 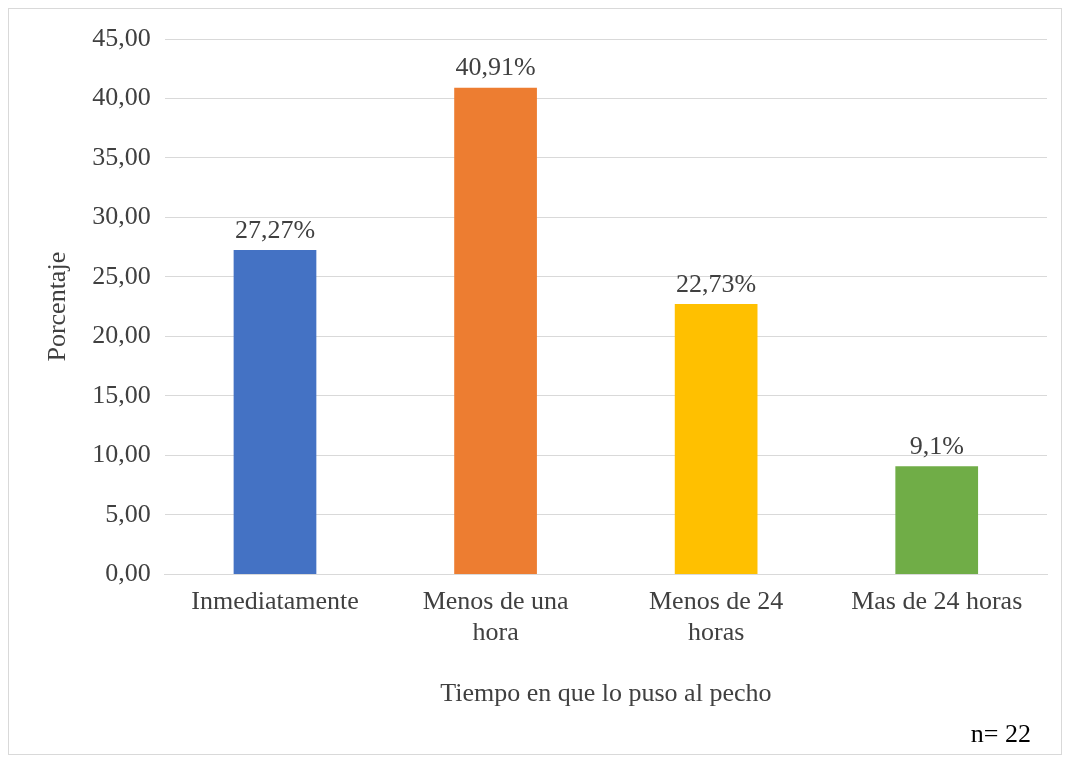 What do you see at coordinates (937, 600) in the screenshot?
I see `x-tick-label: Mas de 24 horas` at bounding box center [937, 600].